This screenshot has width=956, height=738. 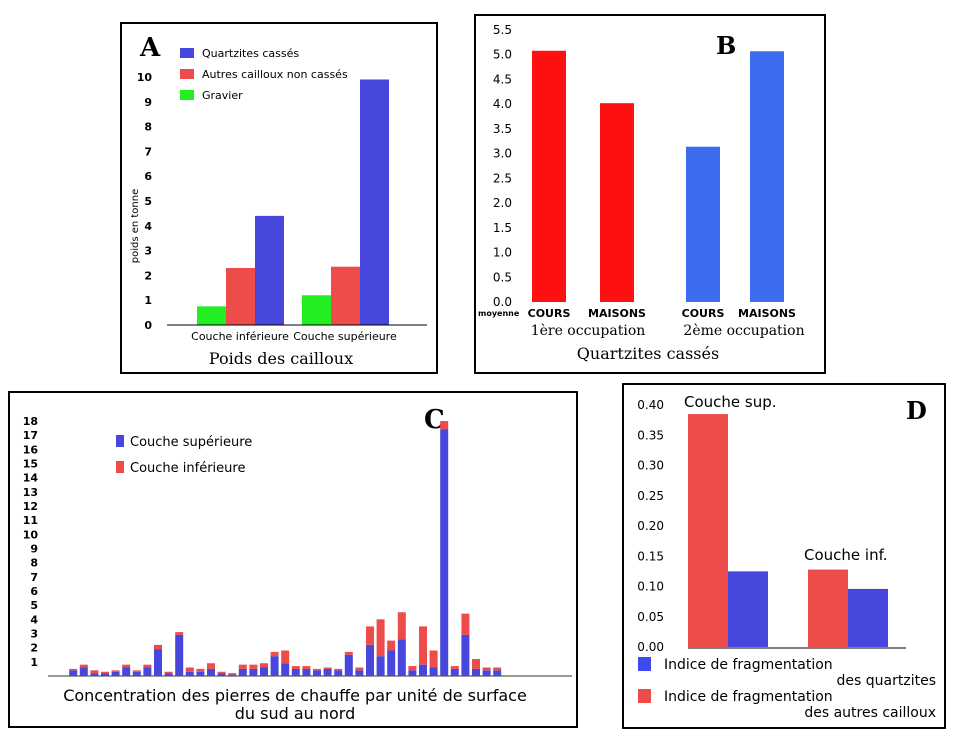 What do you see at coordinates (222, 95) in the screenshot?
I see `legend-label-a: Gravier` at bounding box center [222, 95].